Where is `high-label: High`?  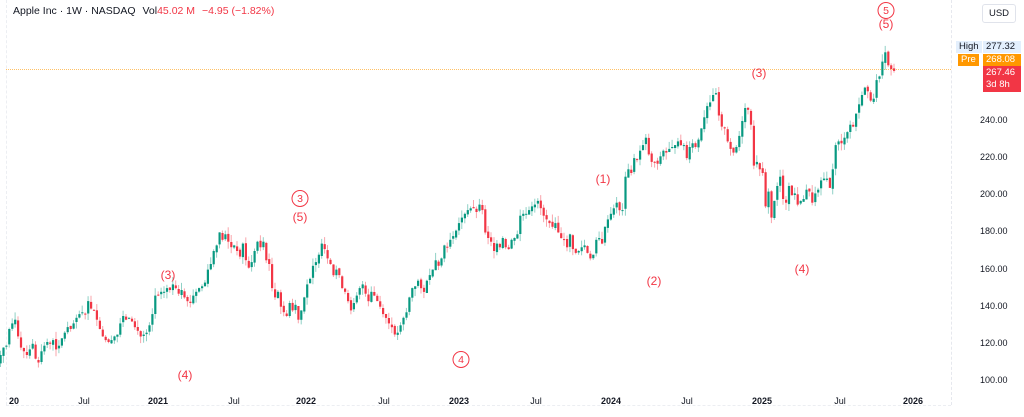
high-label: High is located at coordinates (969, 47).